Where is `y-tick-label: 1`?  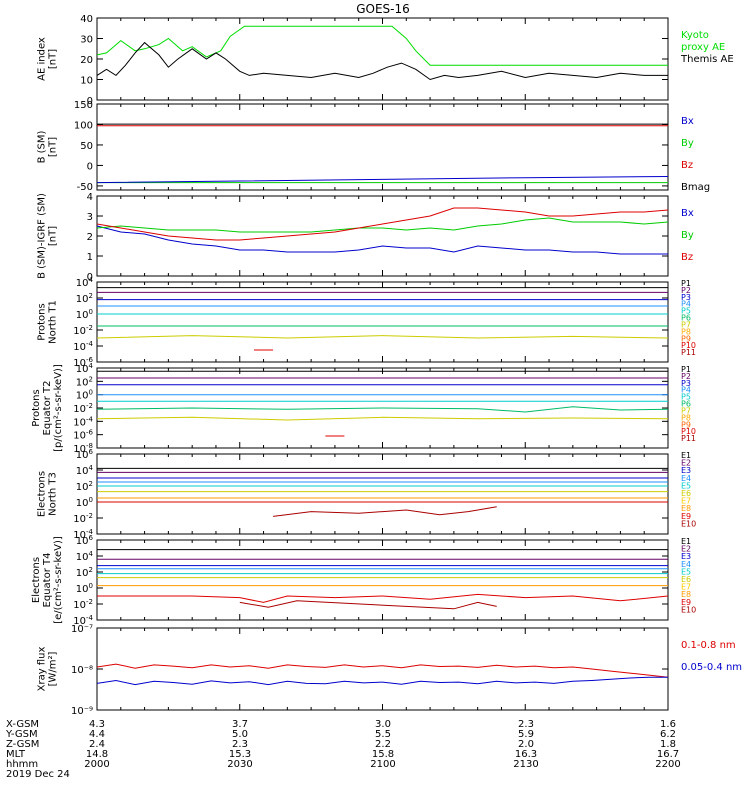
y-tick-label: 1 is located at coordinates (90, 257).